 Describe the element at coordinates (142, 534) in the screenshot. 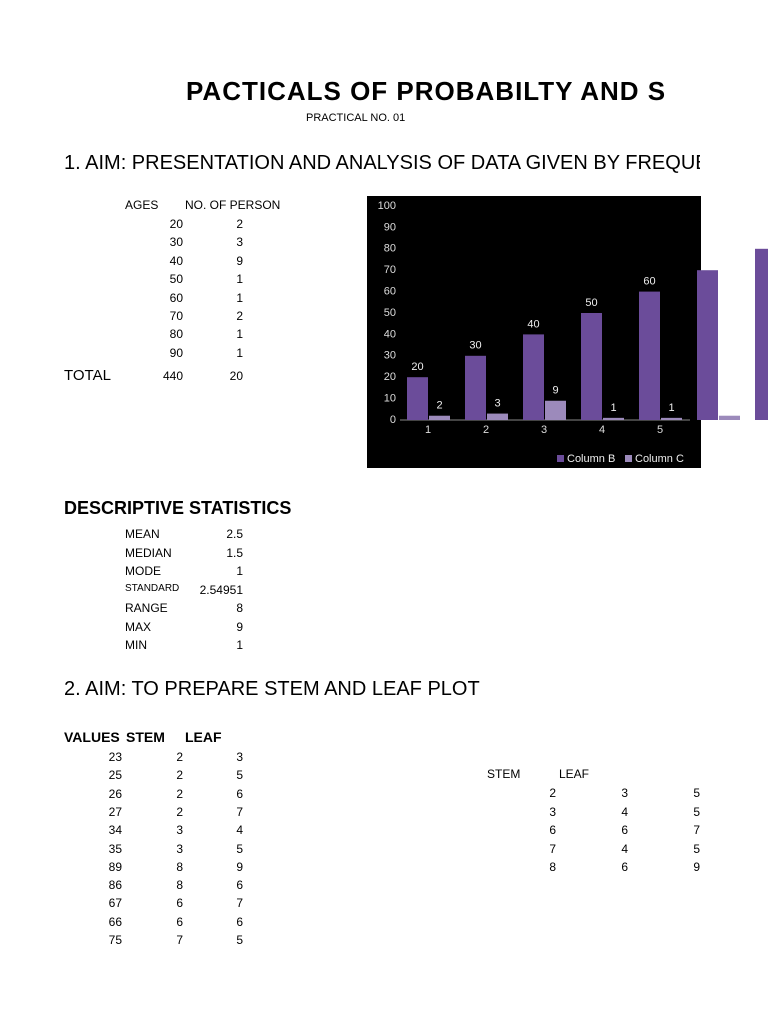

I see `stat-label: MEAN` at that location.